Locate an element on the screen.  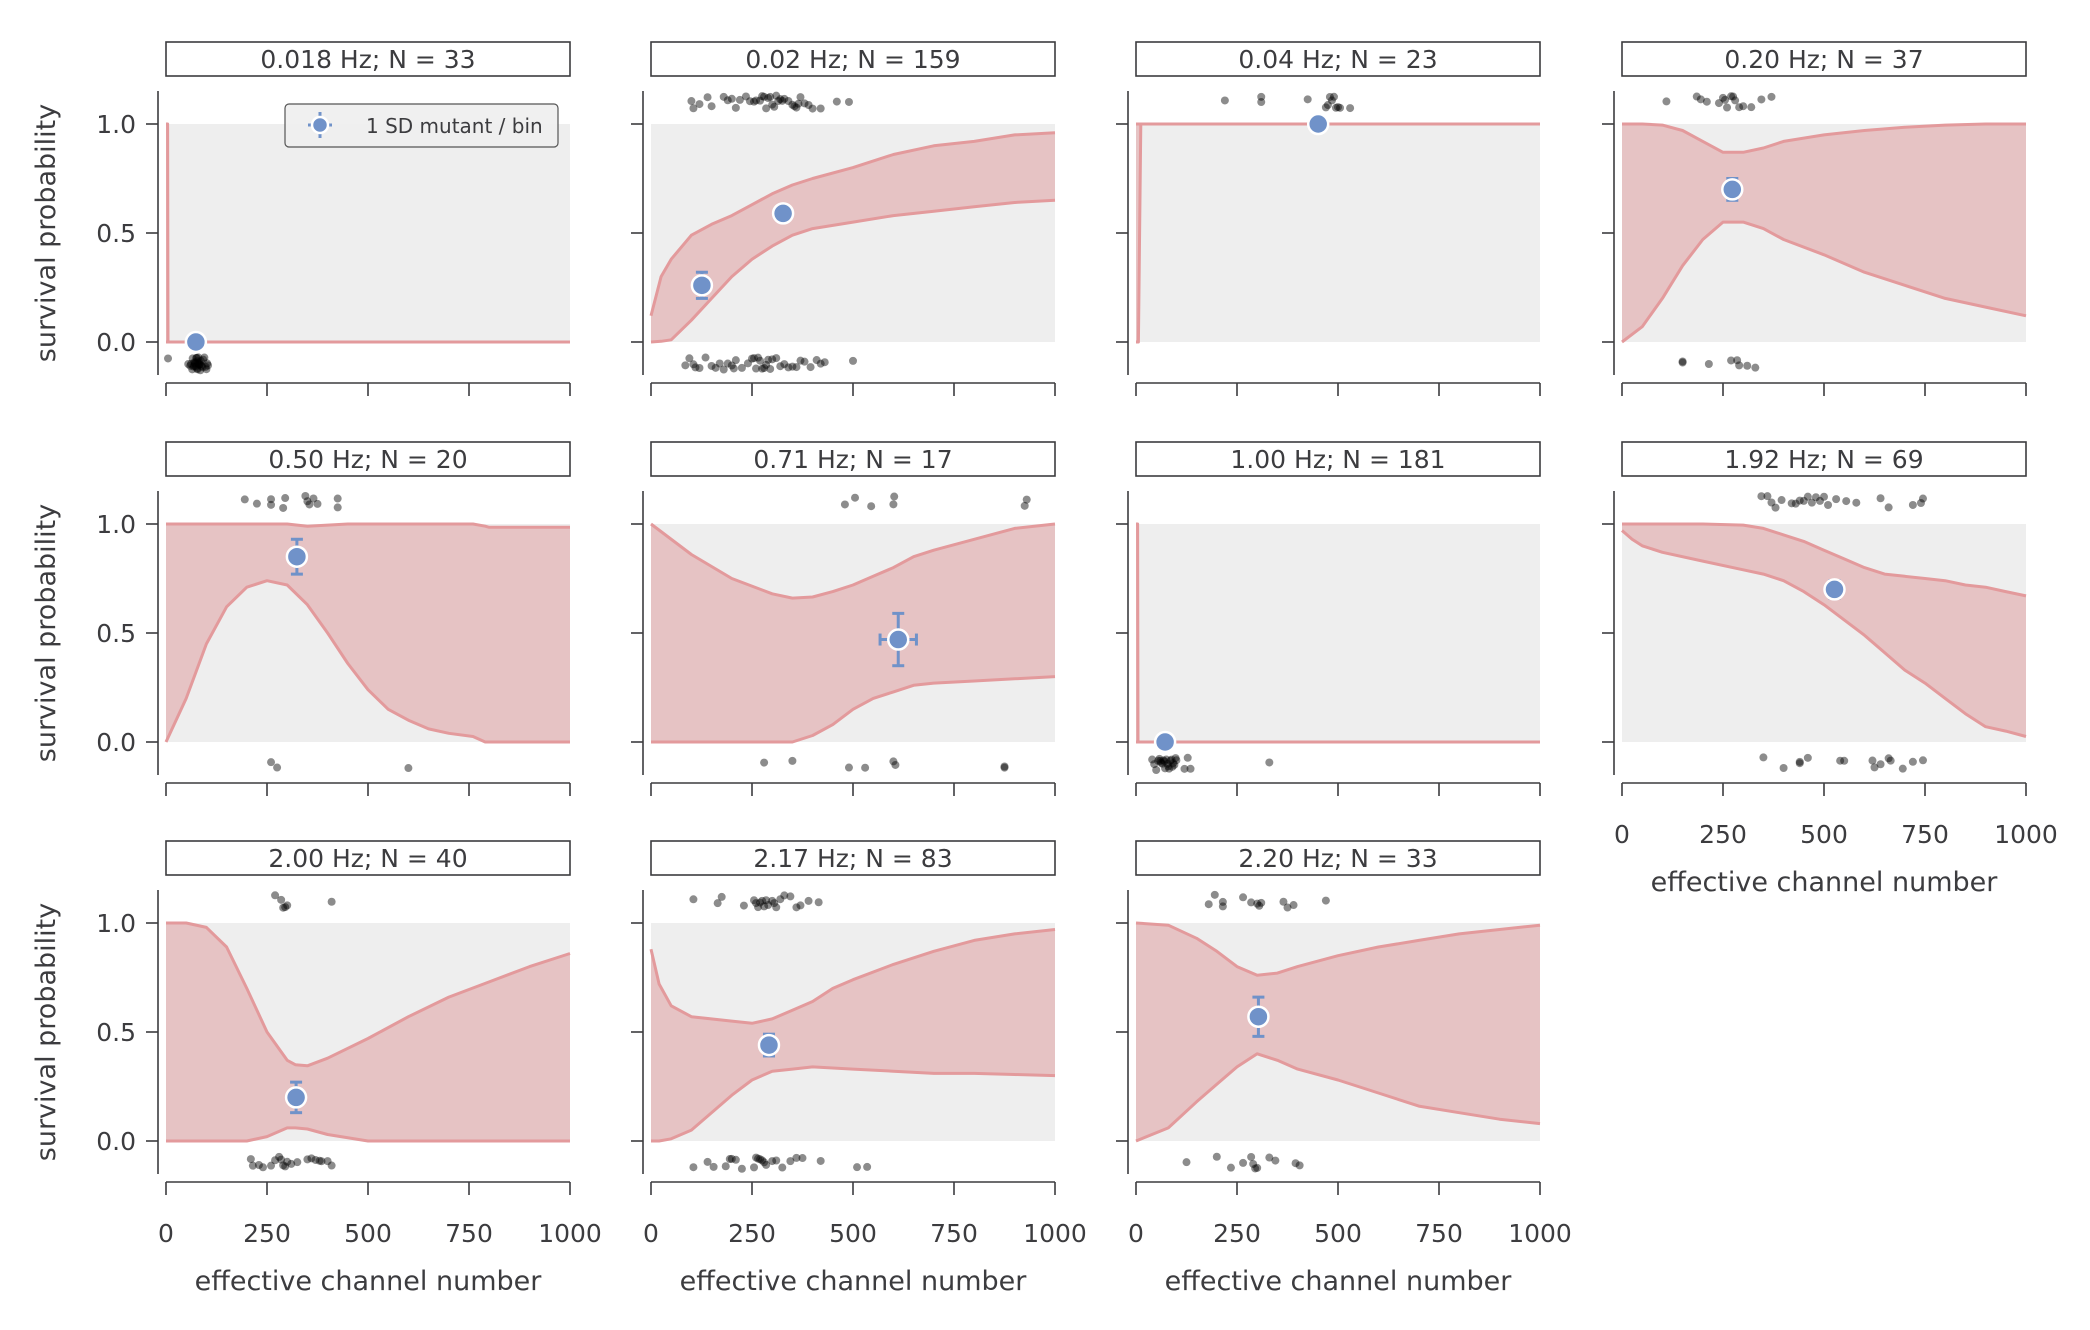
x-tick-label: 0 is located at coordinates (166, 1233).